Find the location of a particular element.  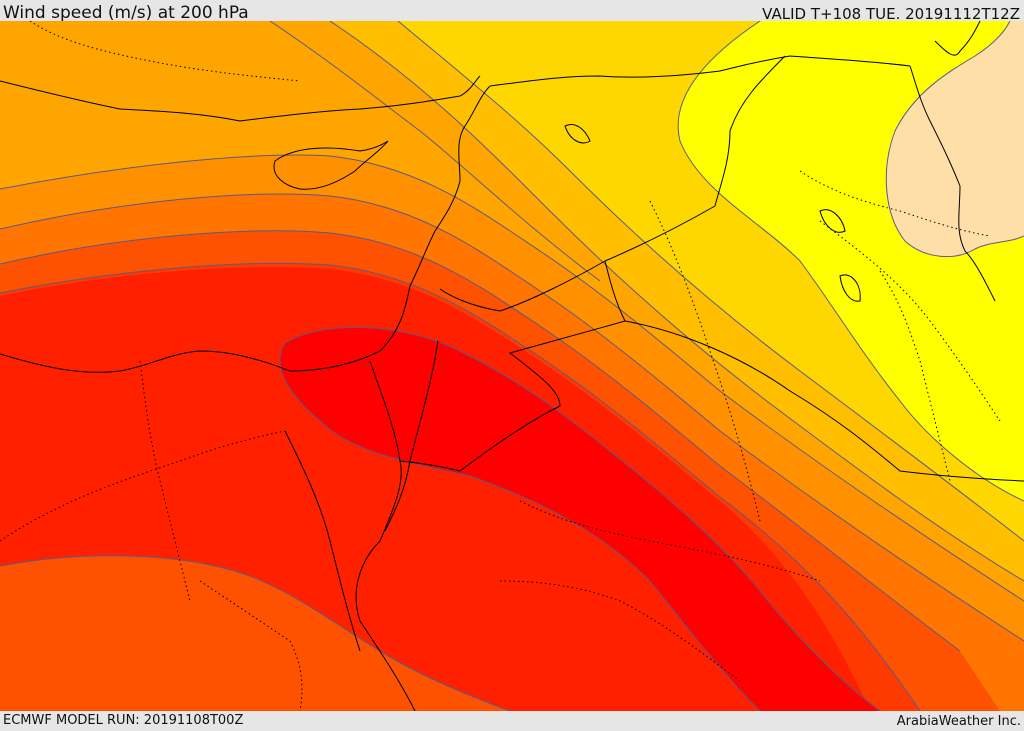

model-run-label: ECMWF MODEL RUN: 20191108T00Z is located at coordinates (123, 720).